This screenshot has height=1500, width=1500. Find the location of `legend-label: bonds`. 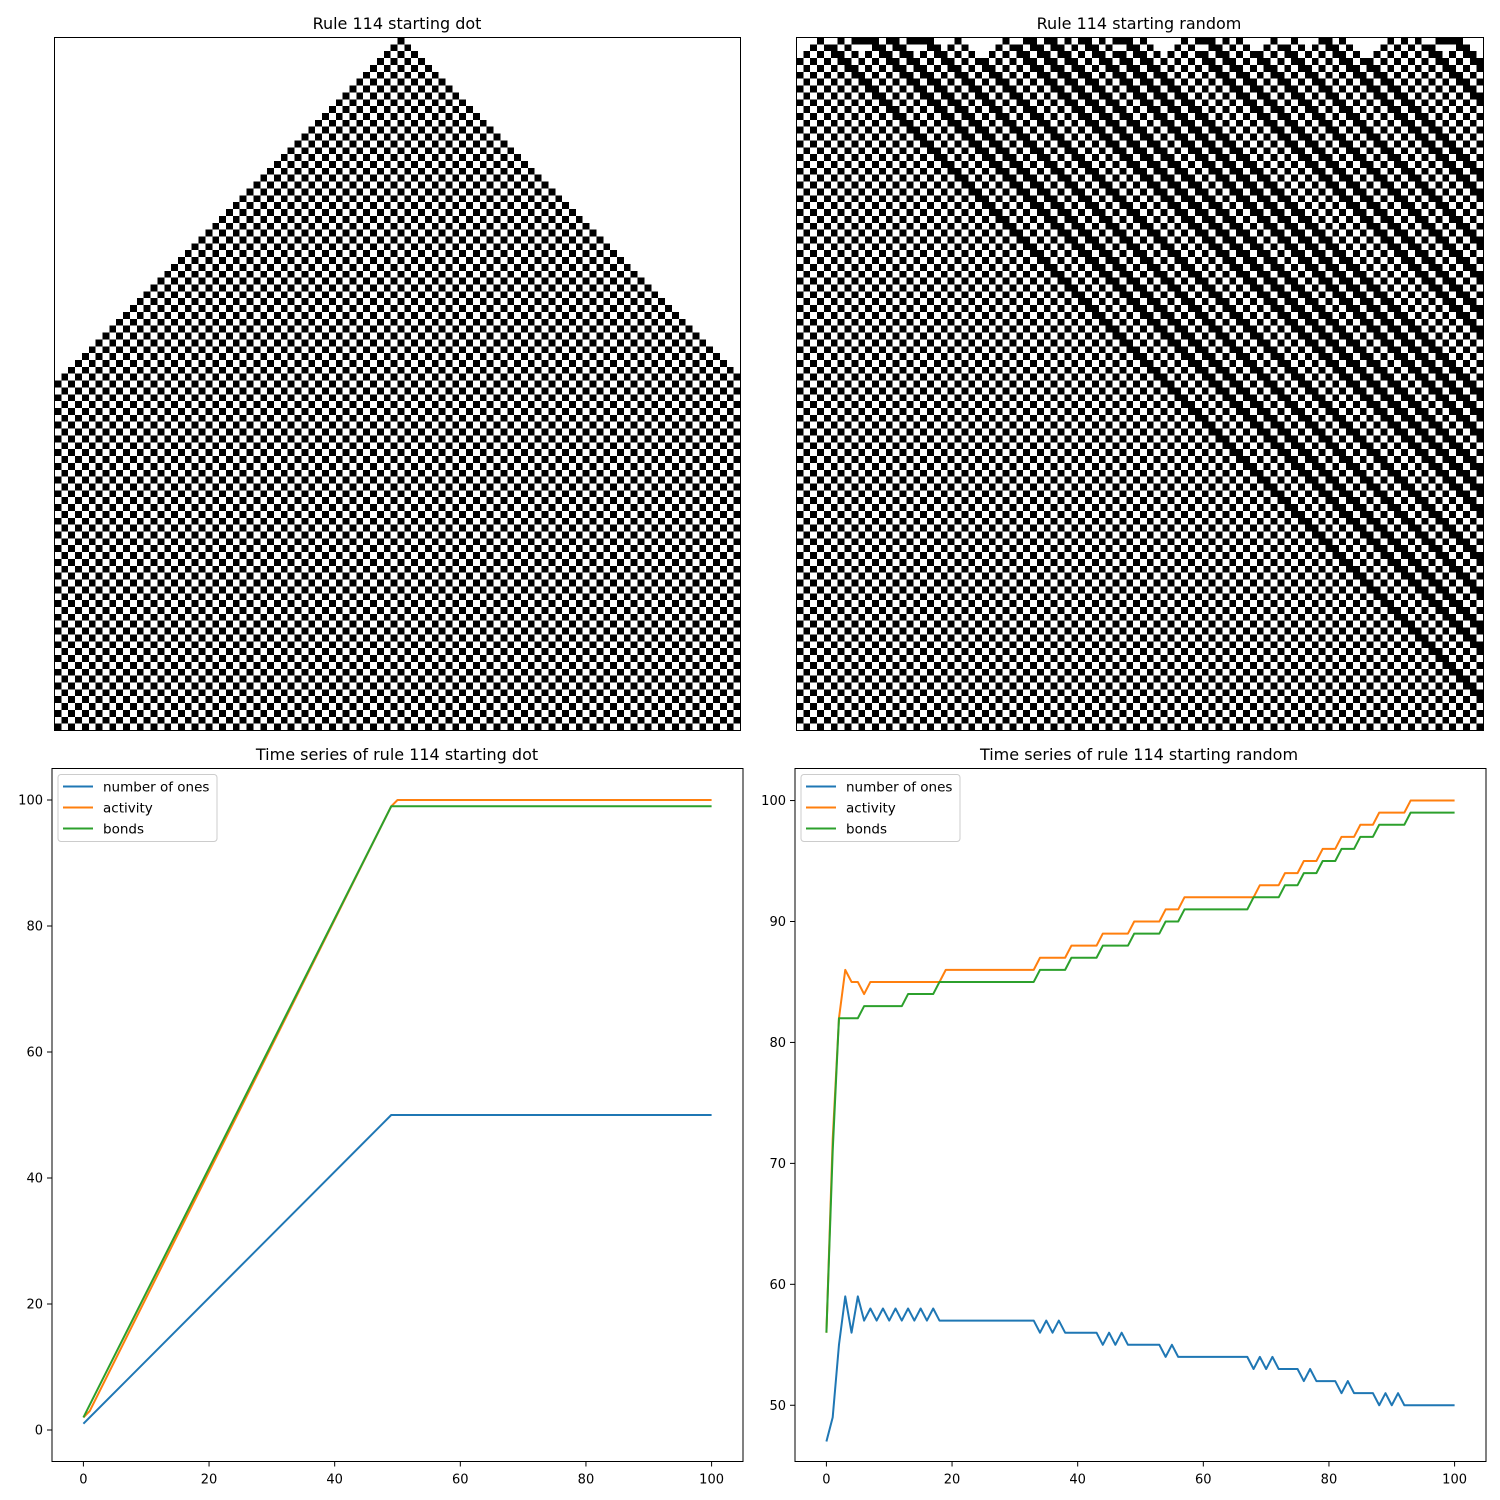

legend-label: bonds is located at coordinates (123, 830).